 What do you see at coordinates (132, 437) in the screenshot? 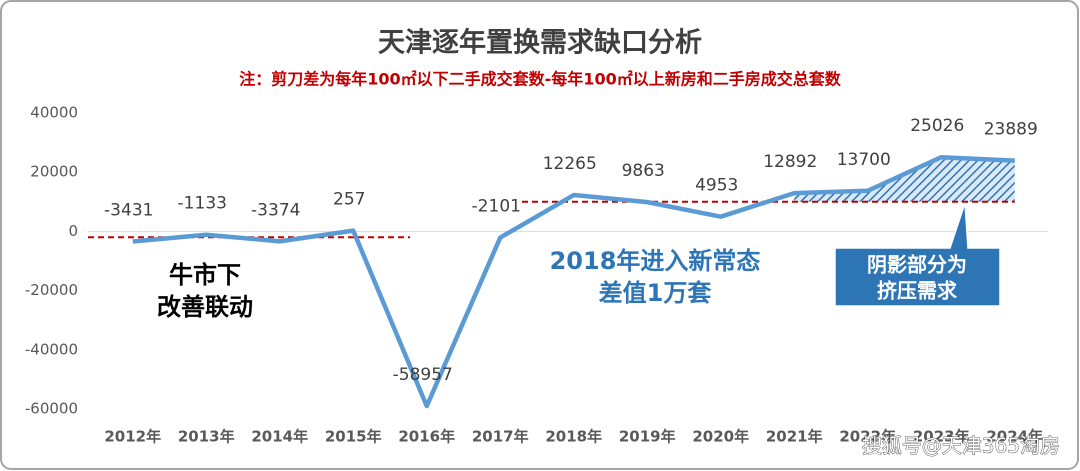
I see `x-tick-label: 2012年` at bounding box center [132, 437].